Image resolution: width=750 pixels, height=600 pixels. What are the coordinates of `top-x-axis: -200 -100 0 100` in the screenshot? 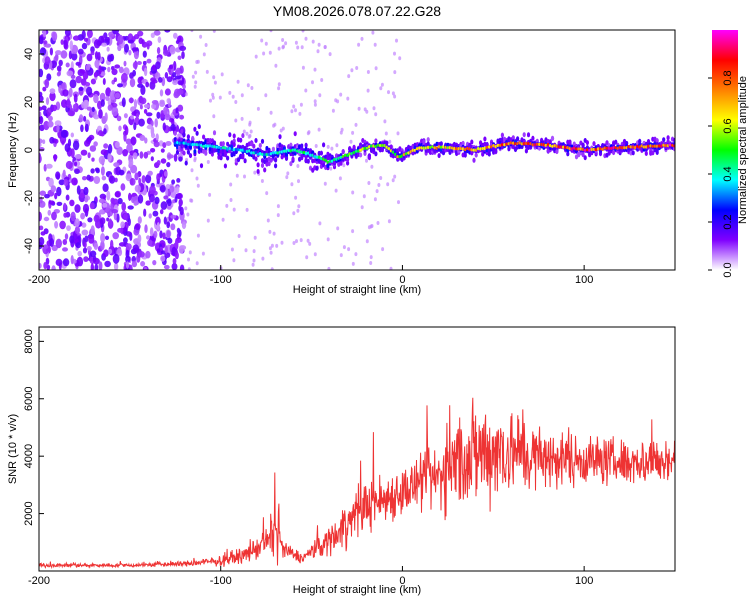 It's located at (310, 275).